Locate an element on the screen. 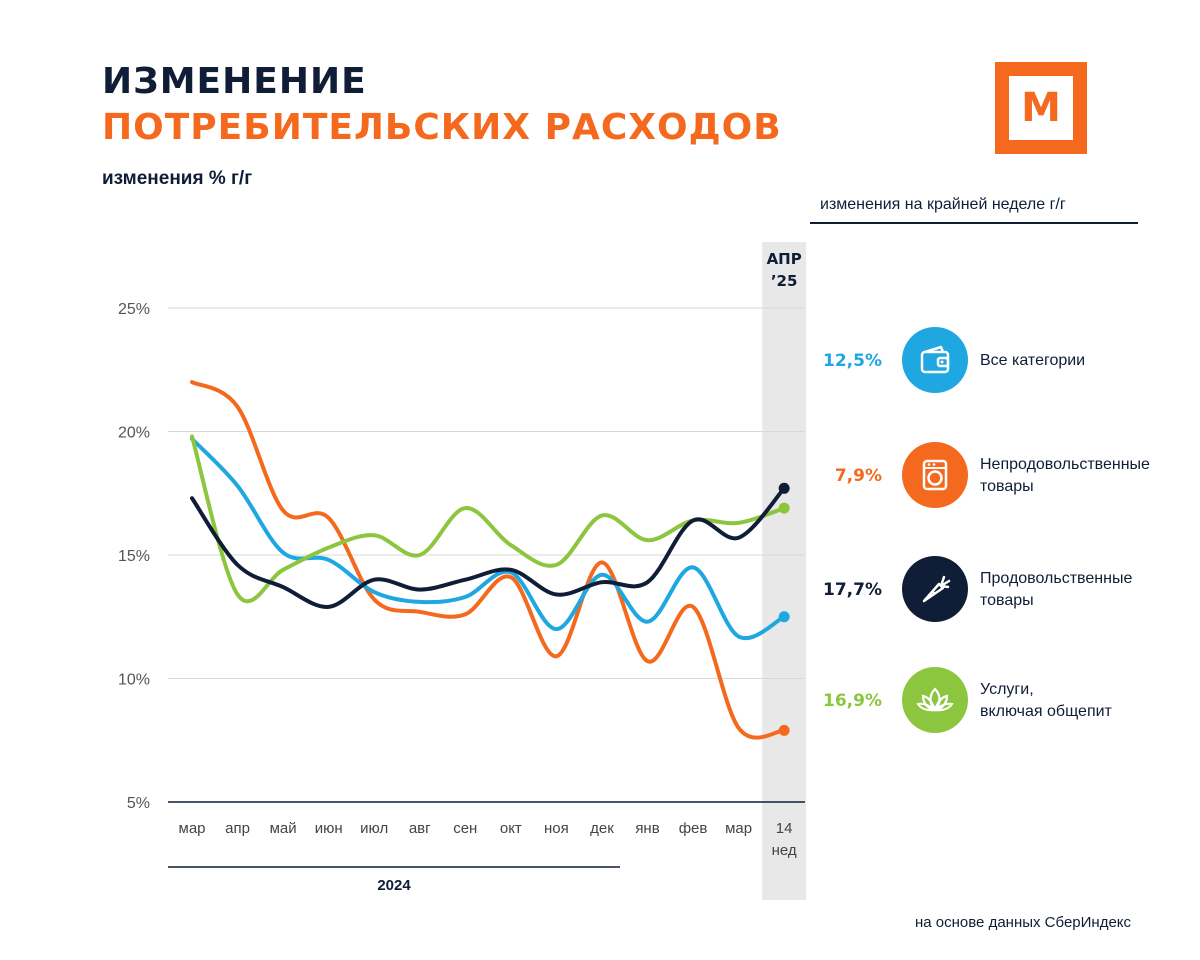 Image resolution: width=1200 pixels, height=960 pixels. legend-item-food: 17,7% Продовольственные товары is located at coordinates (990, 590).